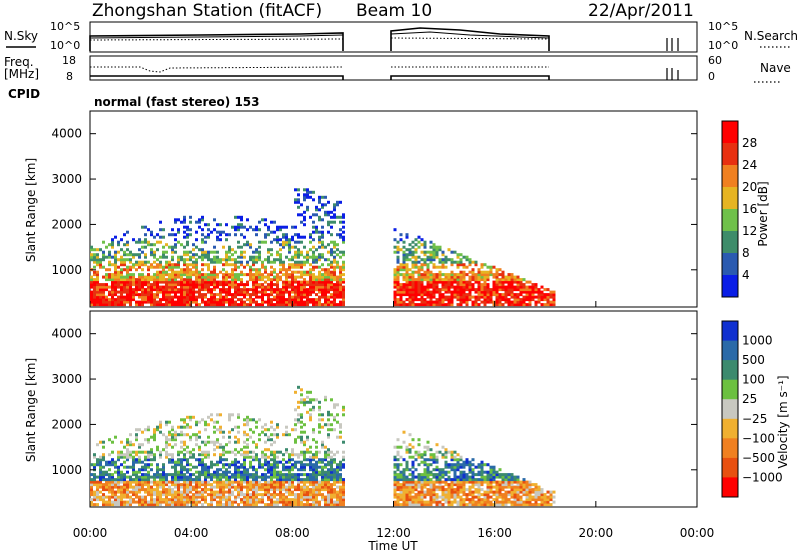 This screenshot has width=800, height=558. I want to click on power-cells, so click(323, 247).